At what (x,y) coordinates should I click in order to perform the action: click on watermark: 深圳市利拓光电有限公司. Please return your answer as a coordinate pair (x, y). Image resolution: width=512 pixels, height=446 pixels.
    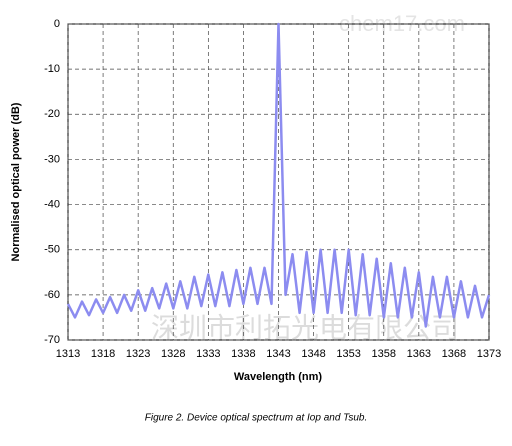
    Looking at the image, I should click on (305, 327).